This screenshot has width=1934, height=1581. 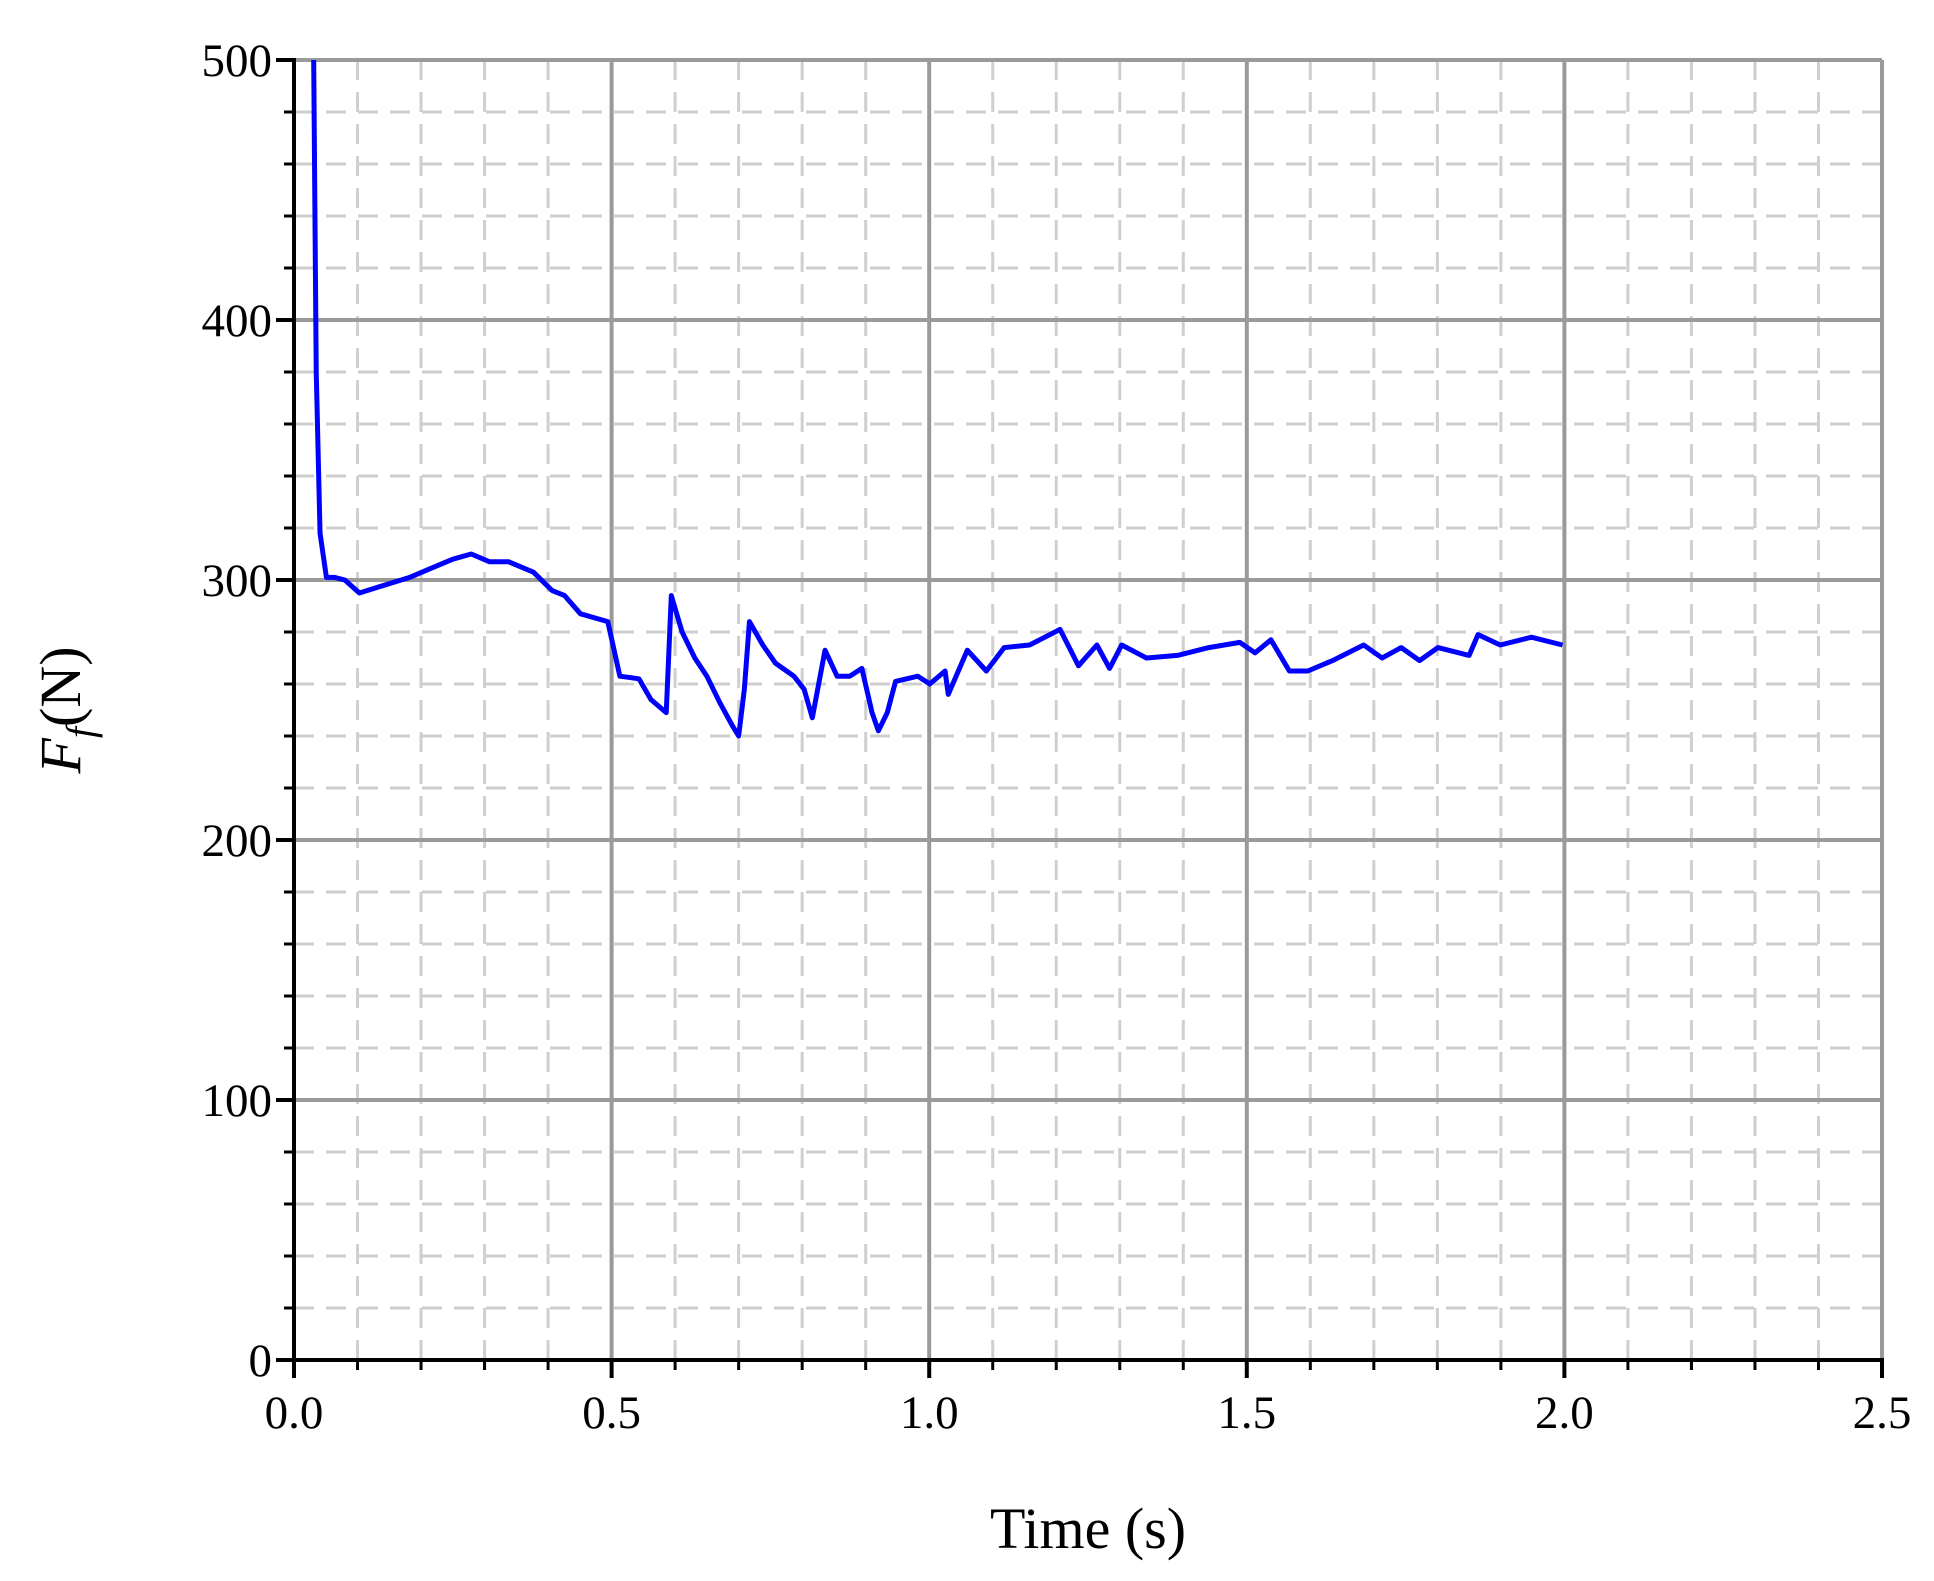 What do you see at coordinates (1564, 1413) in the screenshot?
I see `x-tick-label: 2.0` at bounding box center [1564, 1413].